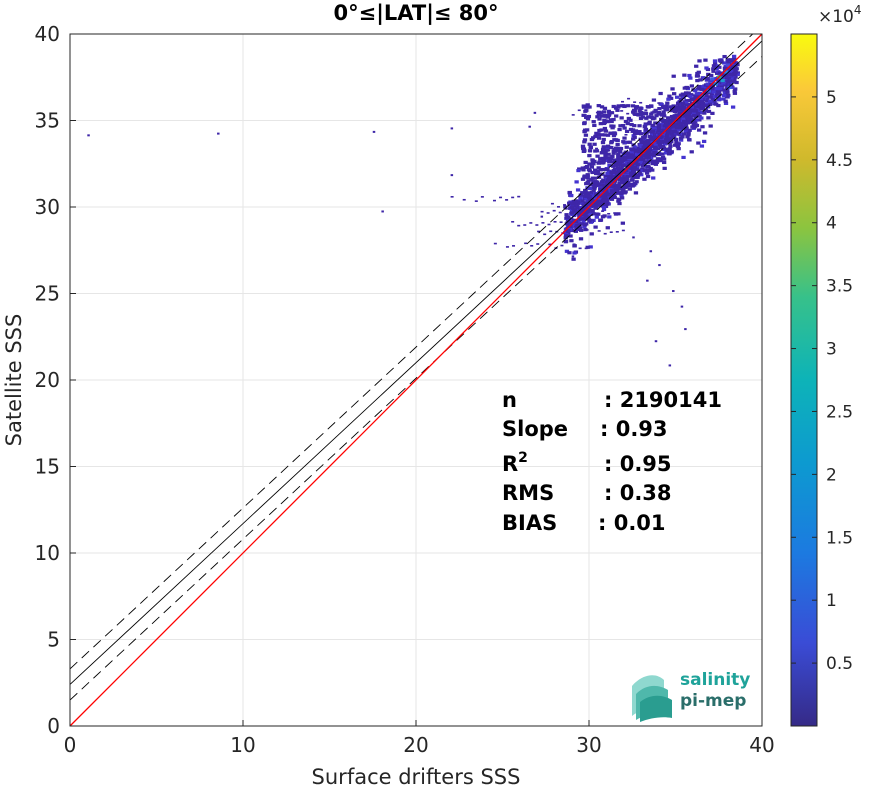 This screenshot has height=788, width=873. Describe the element at coordinates (416, 776) in the screenshot. I see `x-axis-label: Surface drifters SSS` at that location.